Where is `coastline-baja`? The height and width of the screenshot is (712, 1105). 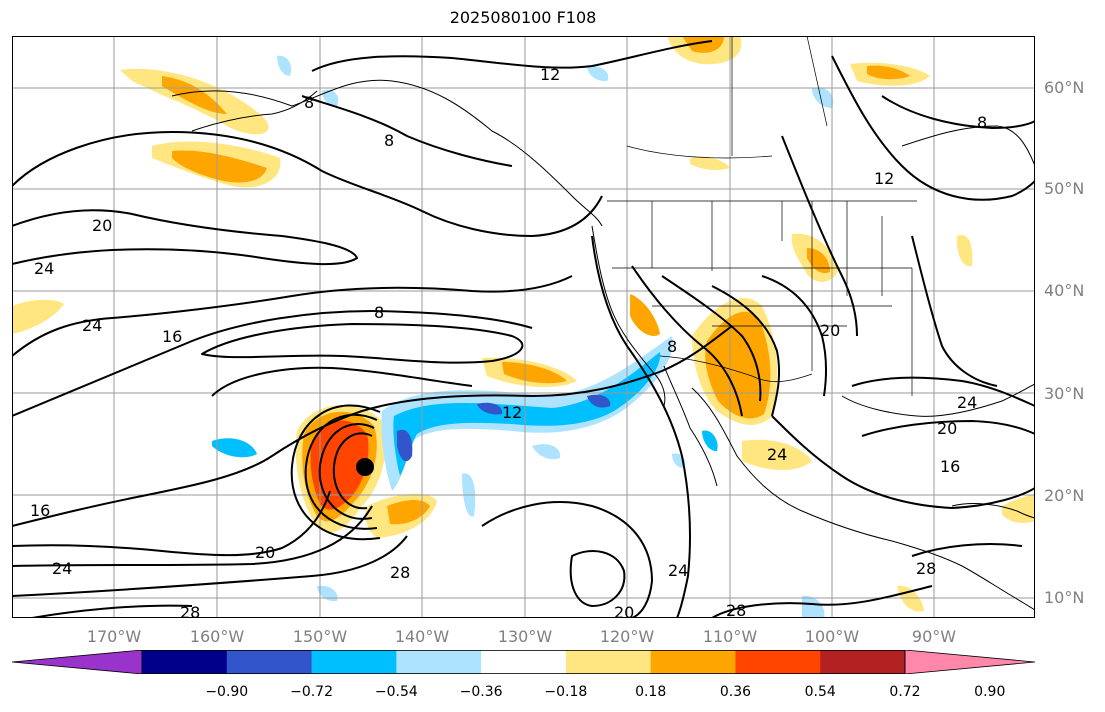
coastline-baja is located at coordinates (690, 426).